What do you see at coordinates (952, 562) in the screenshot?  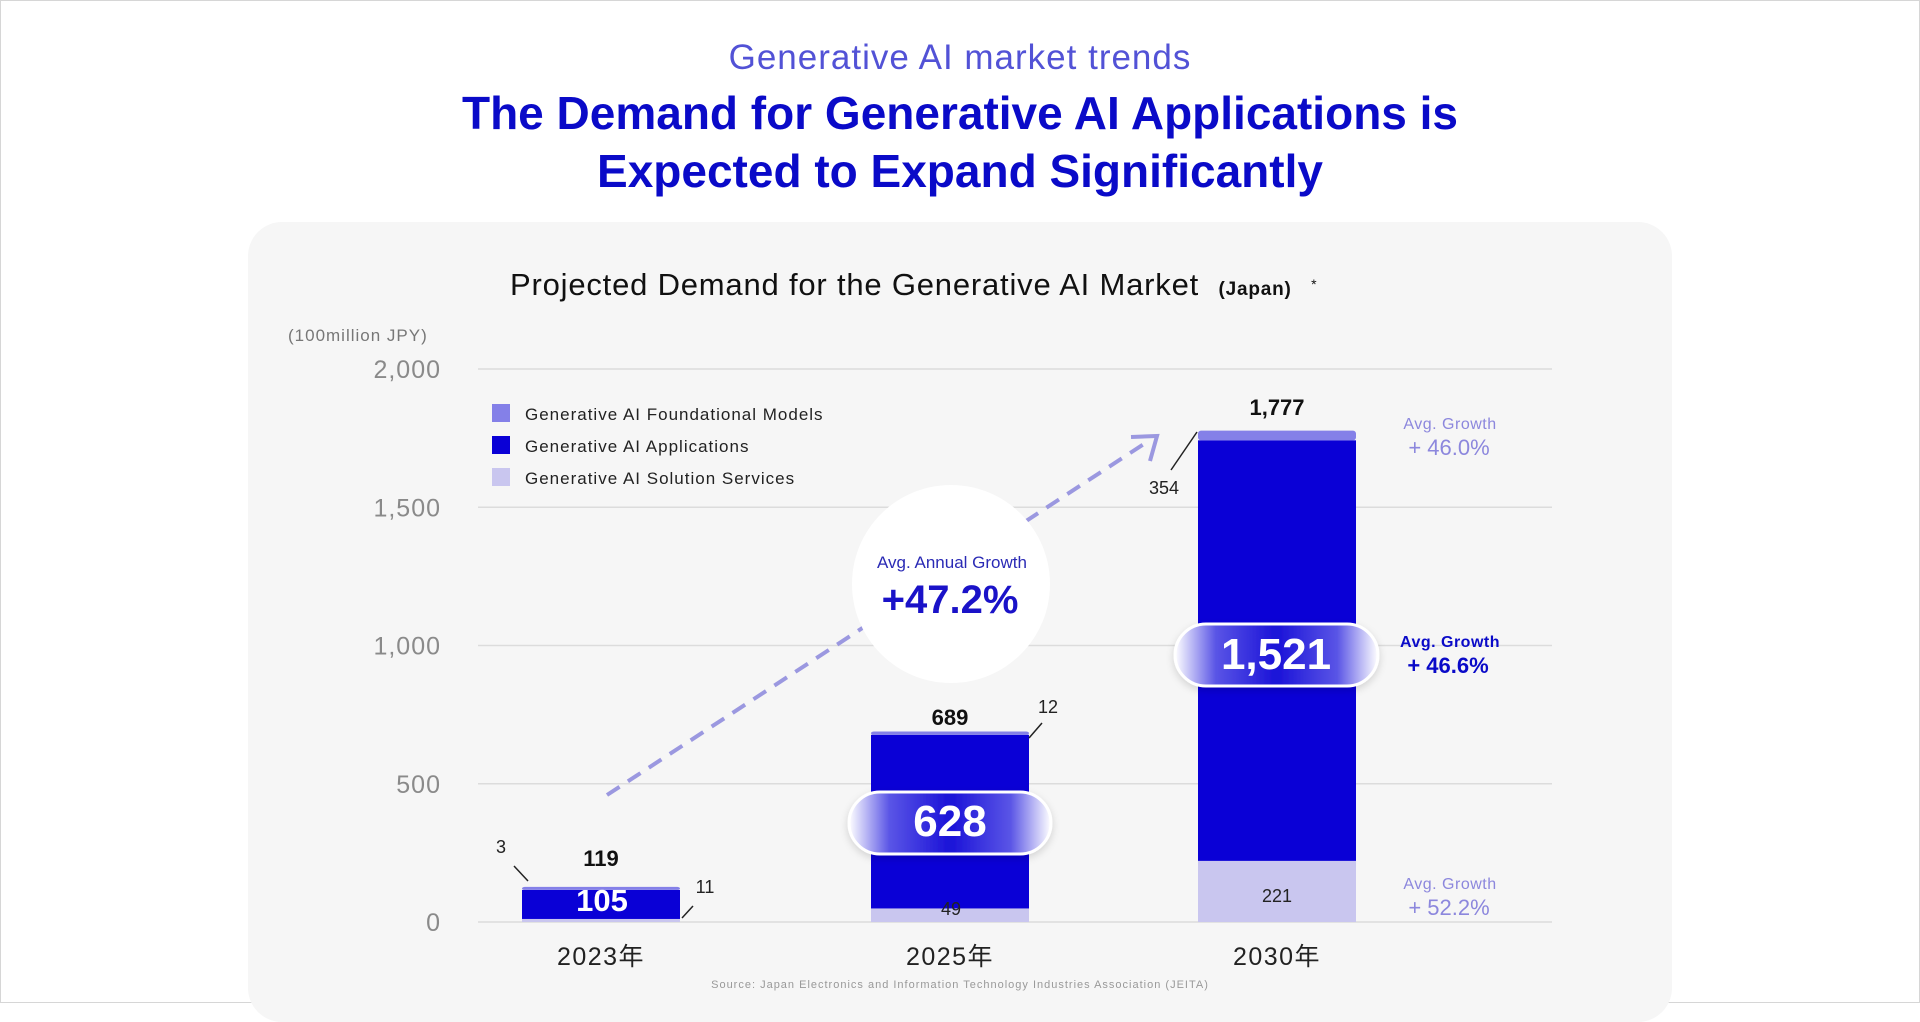 I see `growth-bubble-label: Avg. Annual Growth` at bounding box center [952, 562].